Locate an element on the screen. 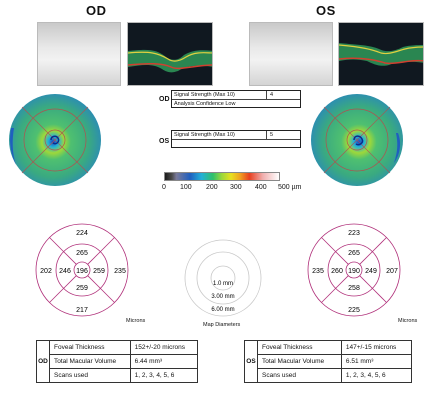  od-outer-temporal: 235 is located at coordinates (120, 271).